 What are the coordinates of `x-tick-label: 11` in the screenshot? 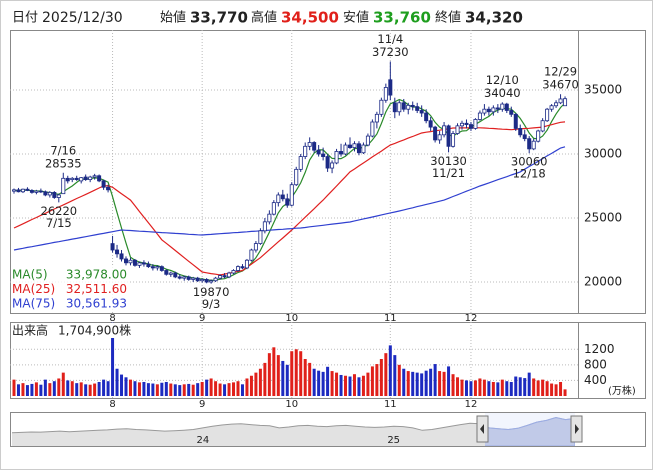 It's located at (390, 318).